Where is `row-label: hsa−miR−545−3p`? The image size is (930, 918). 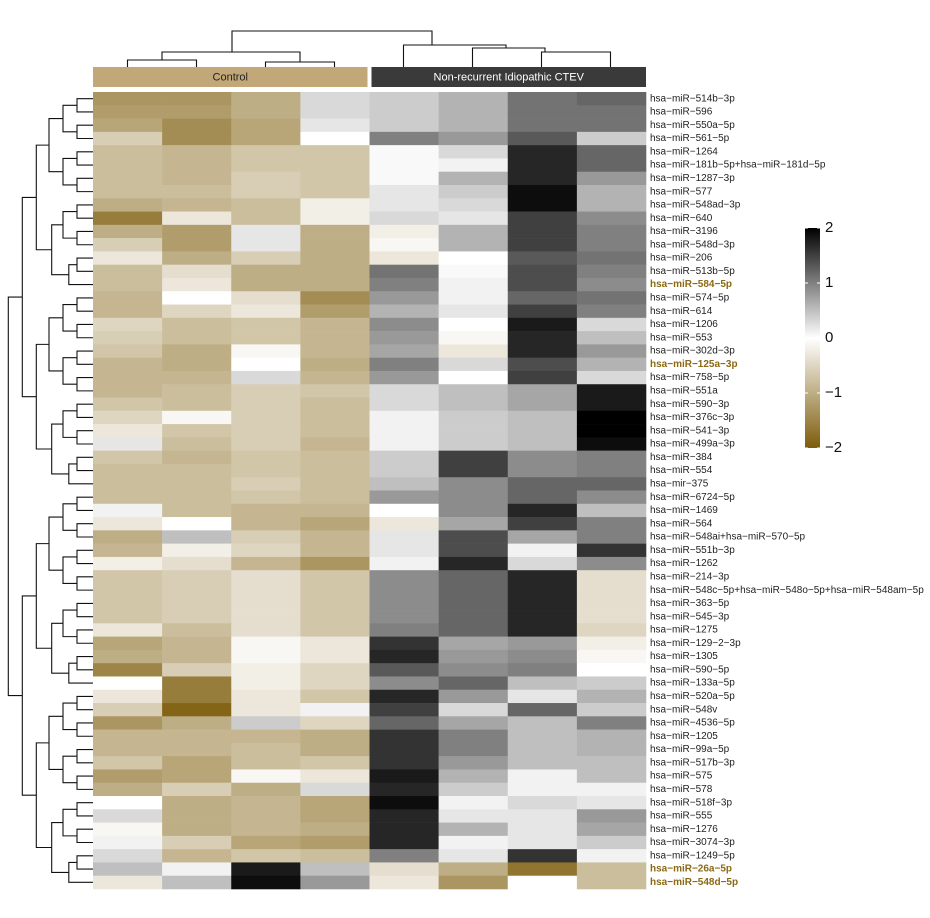
row-label: hsa−miR−545−3p is located at coordinates (690, 616).